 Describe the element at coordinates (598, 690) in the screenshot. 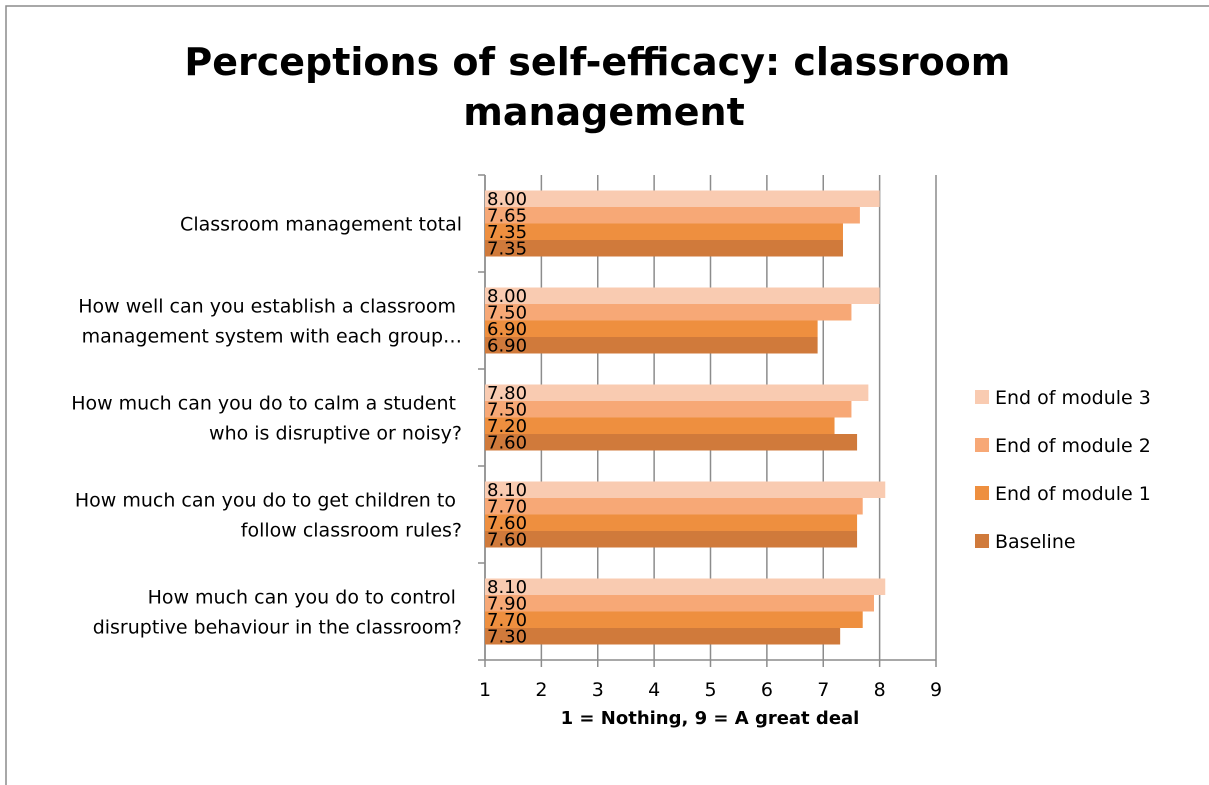

I see `x-tick-label: 3` at that location.